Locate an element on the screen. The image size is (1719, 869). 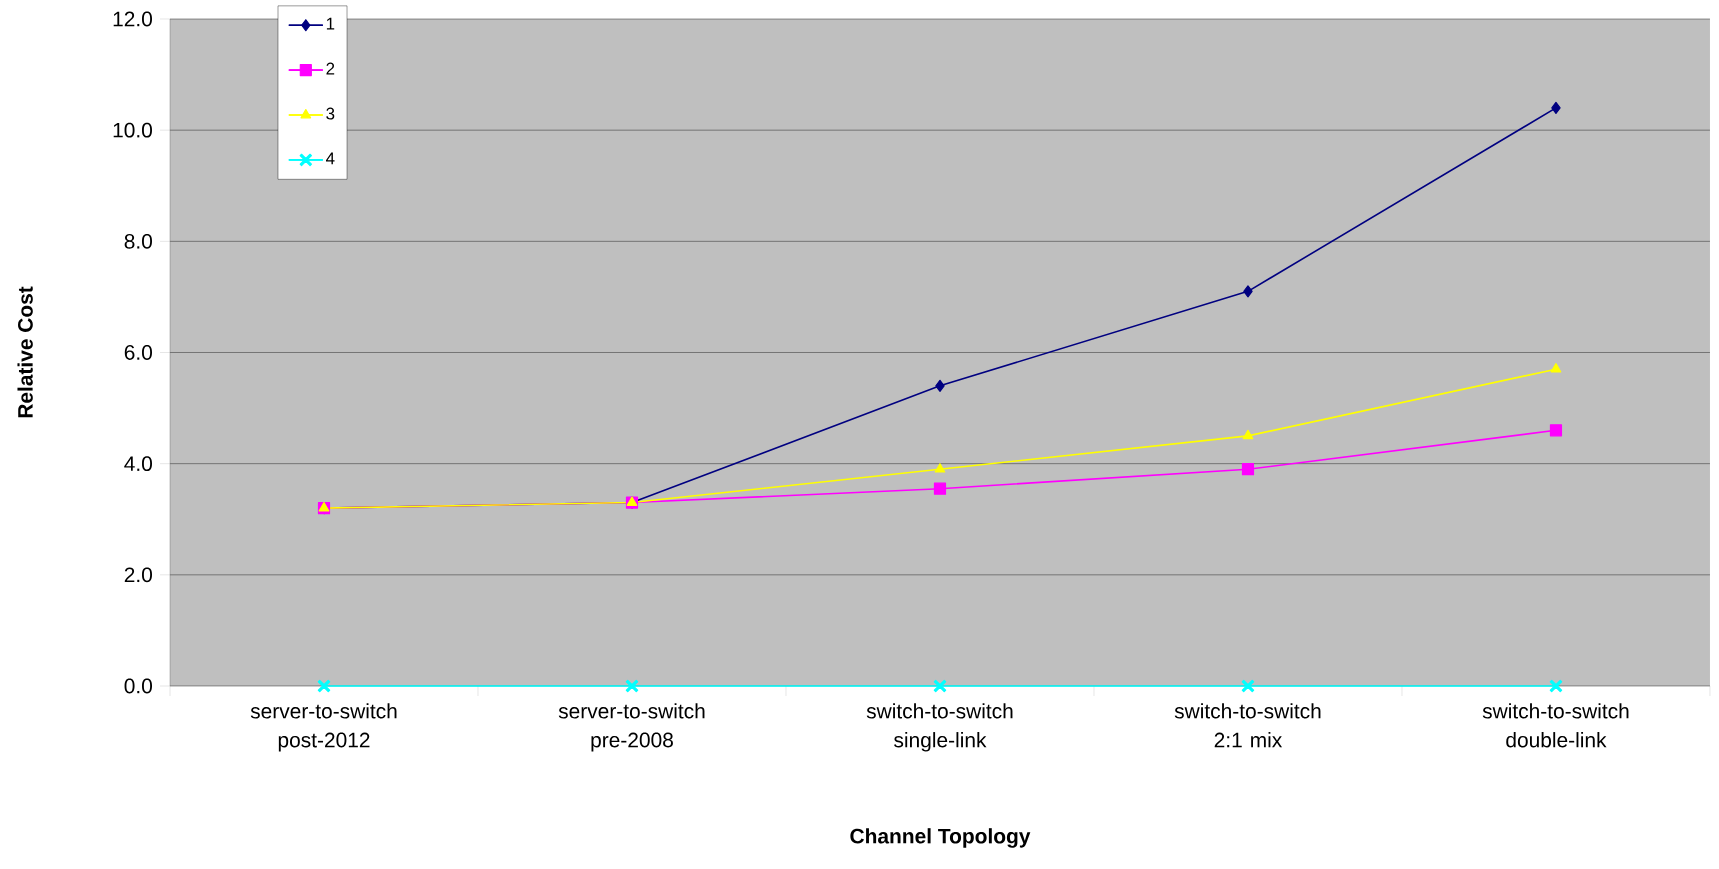
legend-label: 3 is located at coordinates (330, 113).